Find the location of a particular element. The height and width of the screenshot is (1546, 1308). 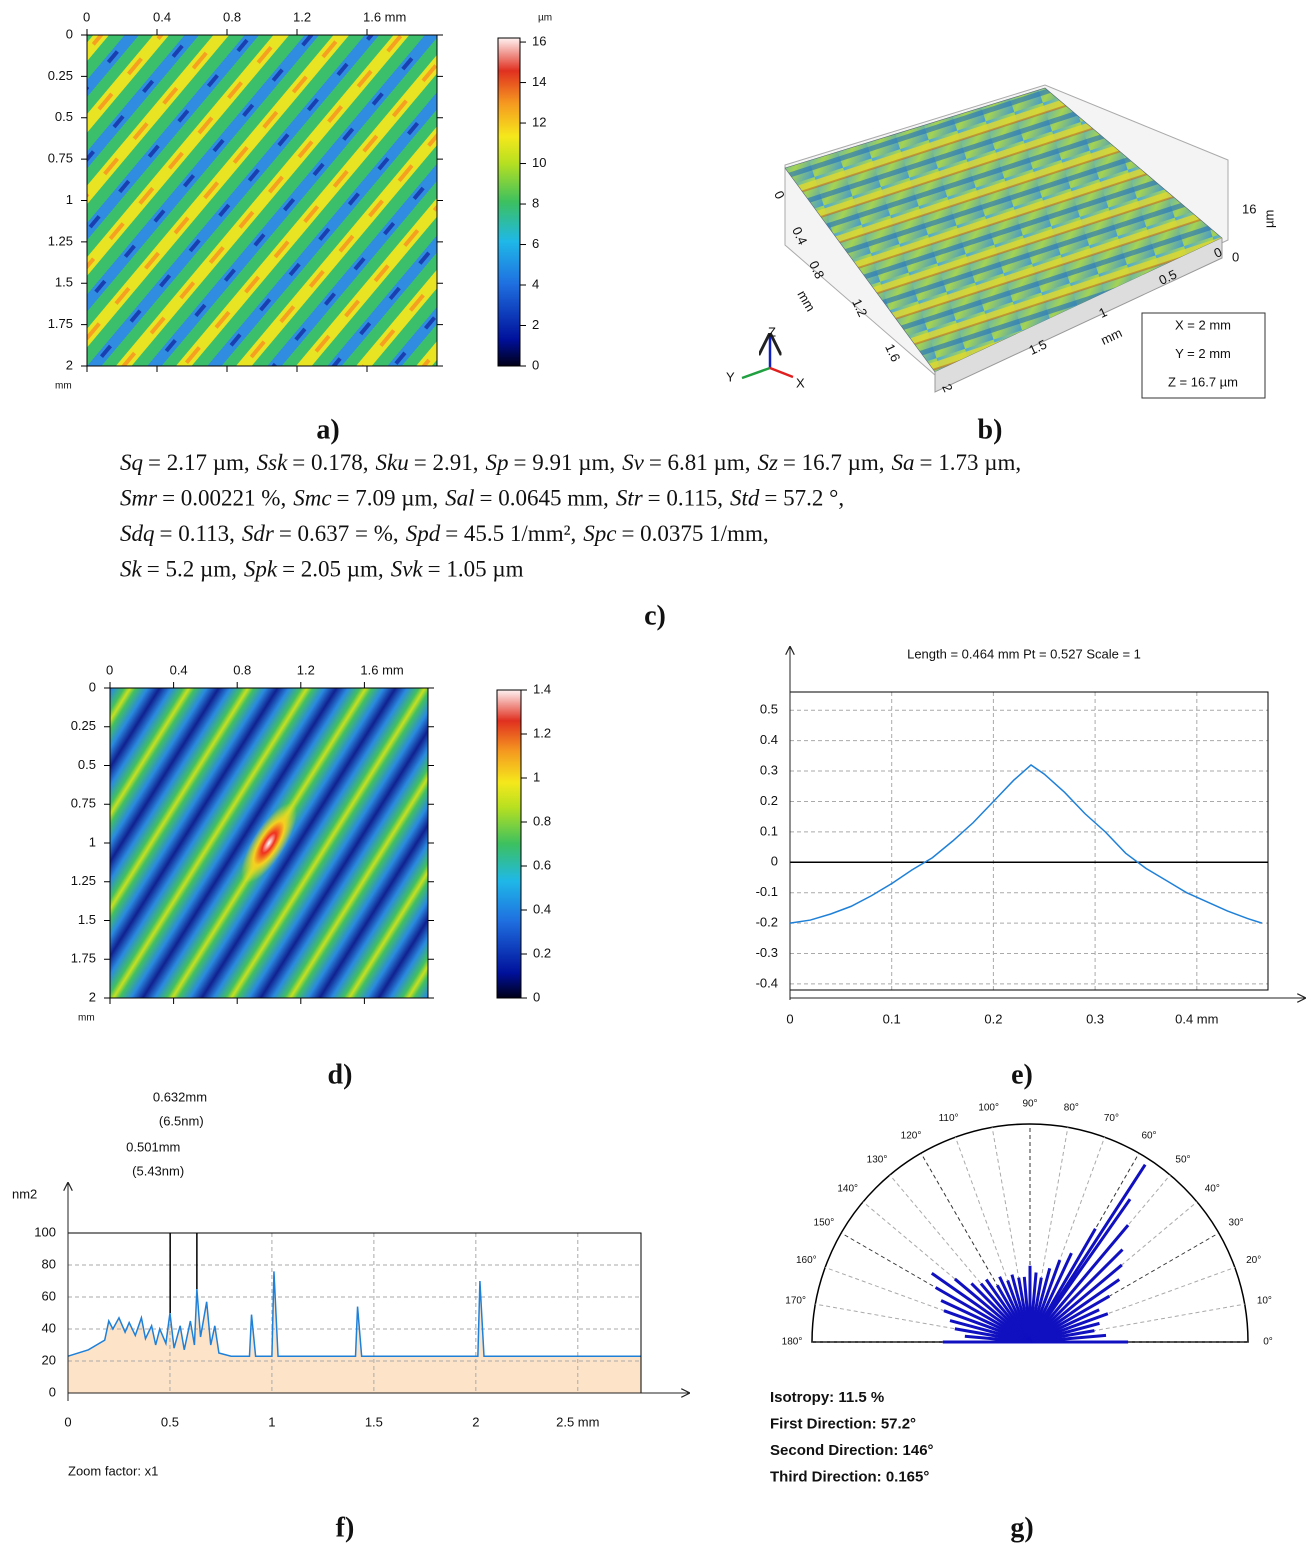

colorbar-tick-label: 0.6 is located at coordinates (542, 864).